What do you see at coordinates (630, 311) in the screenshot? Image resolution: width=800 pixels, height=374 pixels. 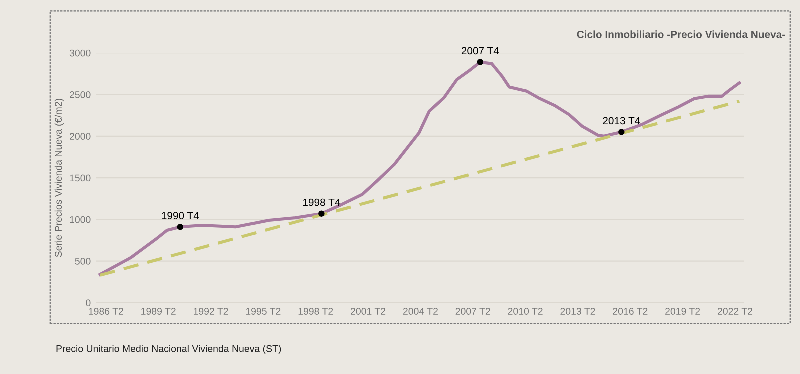 I see `x-tick-label: 2016 T2` at bounding box center [630, 311].